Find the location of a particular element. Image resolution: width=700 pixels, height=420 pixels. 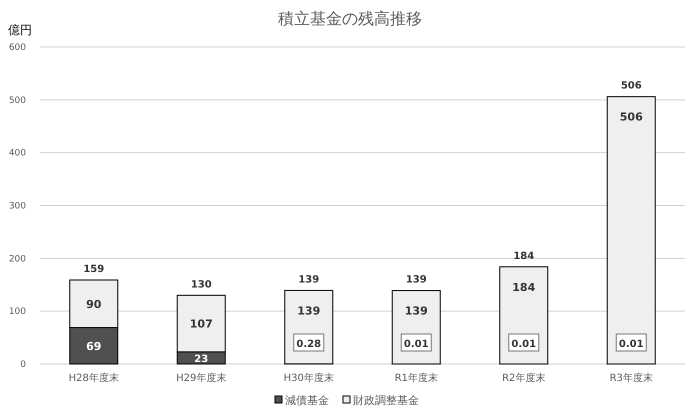

data-label: 23 is located at coordinates (201, 359).